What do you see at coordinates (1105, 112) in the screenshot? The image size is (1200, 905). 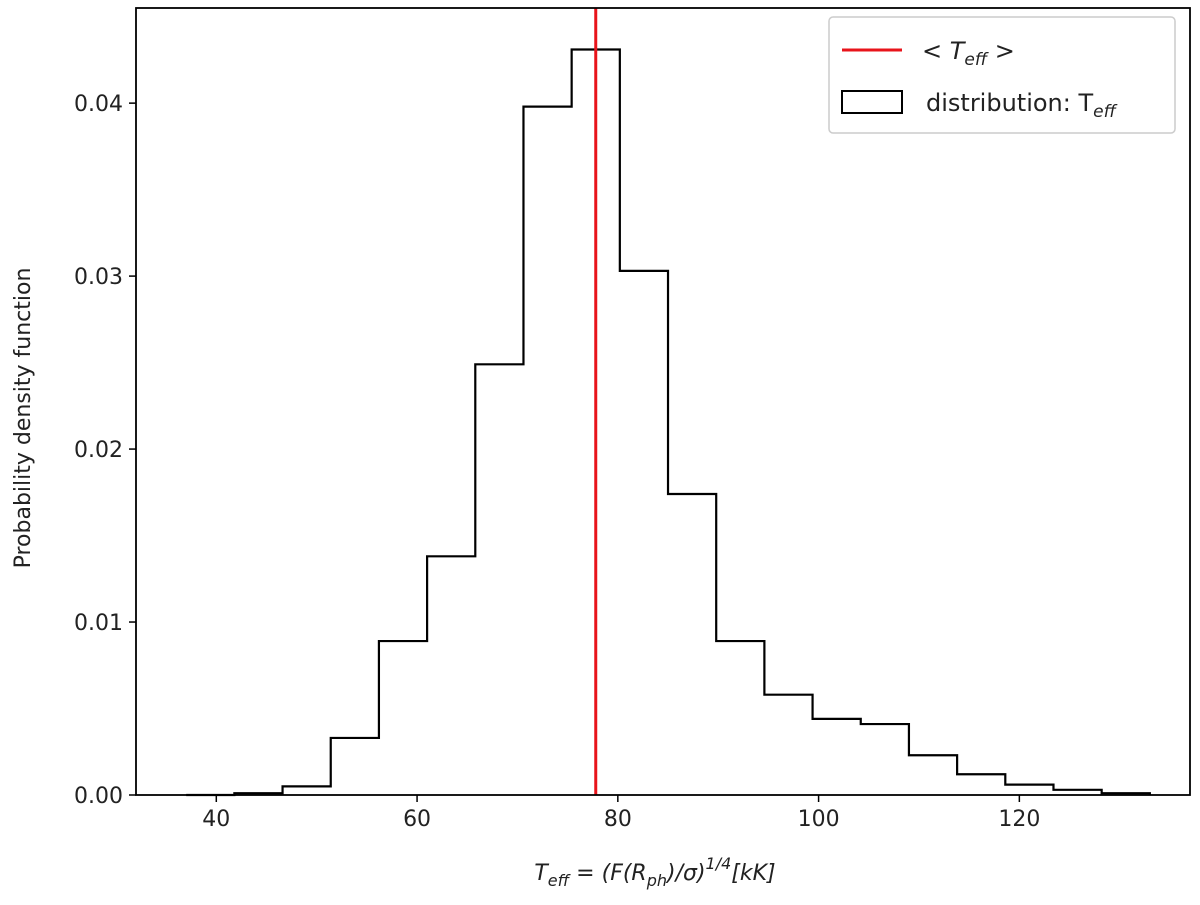 I see `legend-dist-sub: eff` at bounding box center [1105, 112].